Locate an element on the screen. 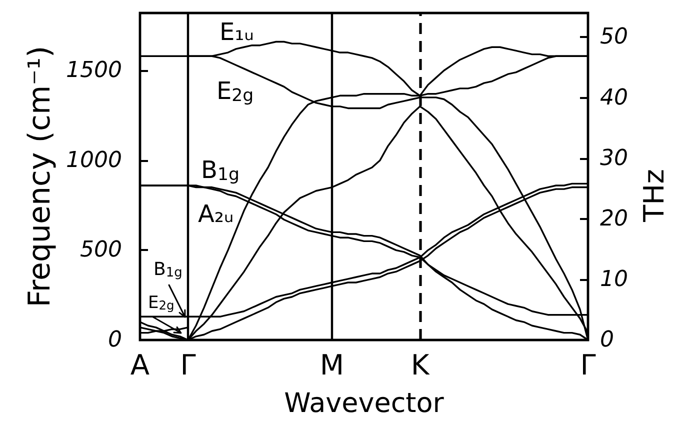  x-tick-label: M is located at coordinates (332, 365).